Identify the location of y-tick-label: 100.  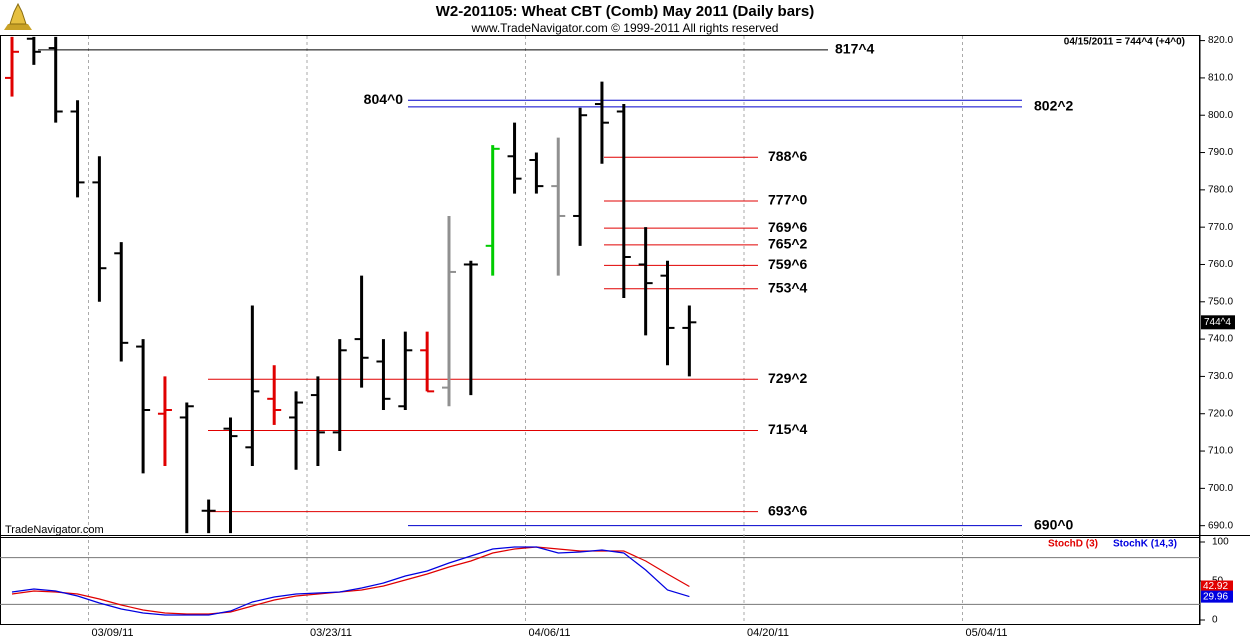
(1220, 542).